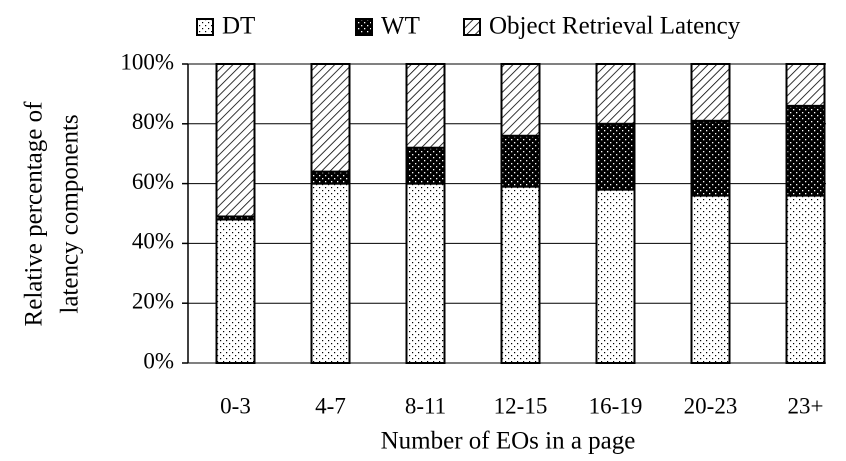 Image resolution: width=846 pixels, height=461 pixels. I want to click on x-tick-label: 4-7, so click(330, 405).